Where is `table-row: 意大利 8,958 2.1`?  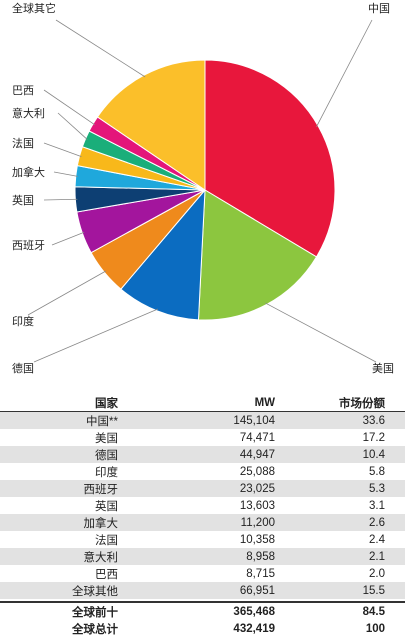
table-row: 意大利 8,958 2.1 is located at coordinates (202, 556).